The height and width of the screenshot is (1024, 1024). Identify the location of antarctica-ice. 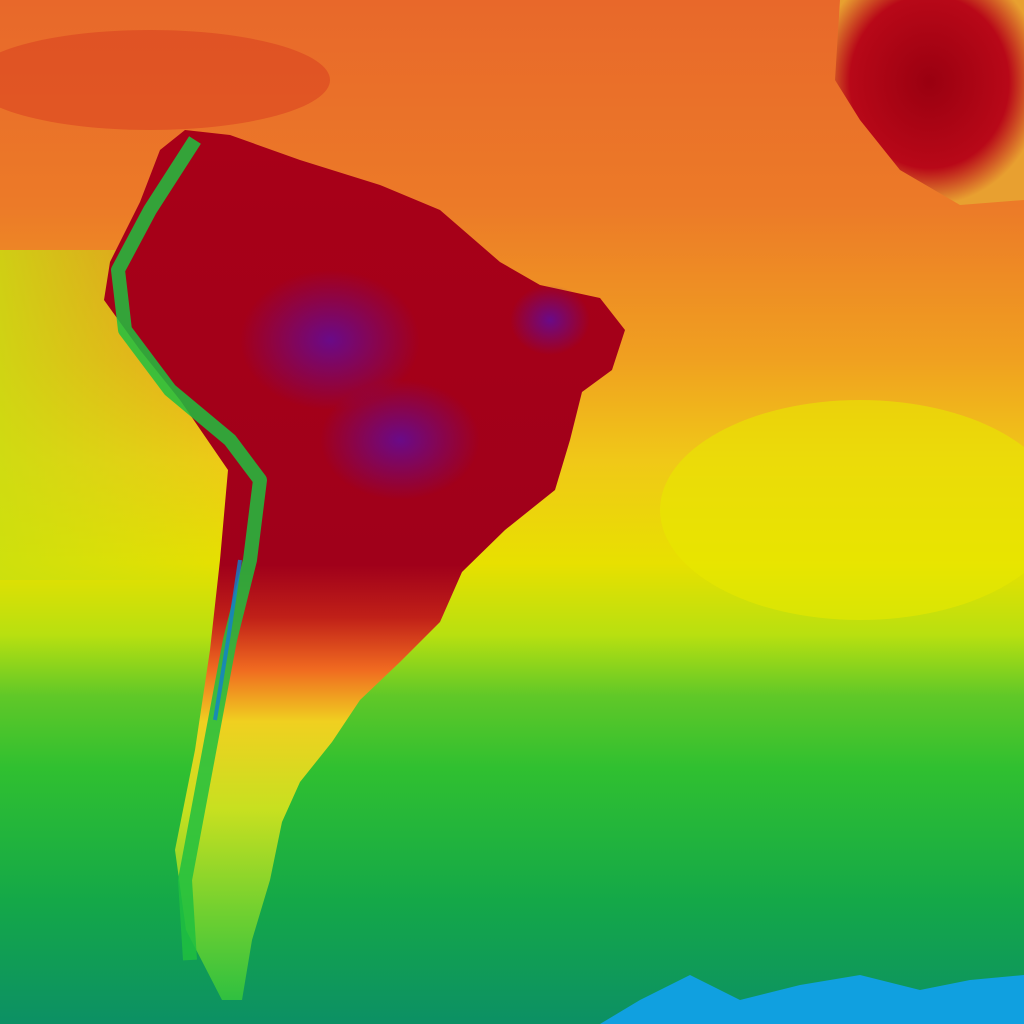
(812, 999).